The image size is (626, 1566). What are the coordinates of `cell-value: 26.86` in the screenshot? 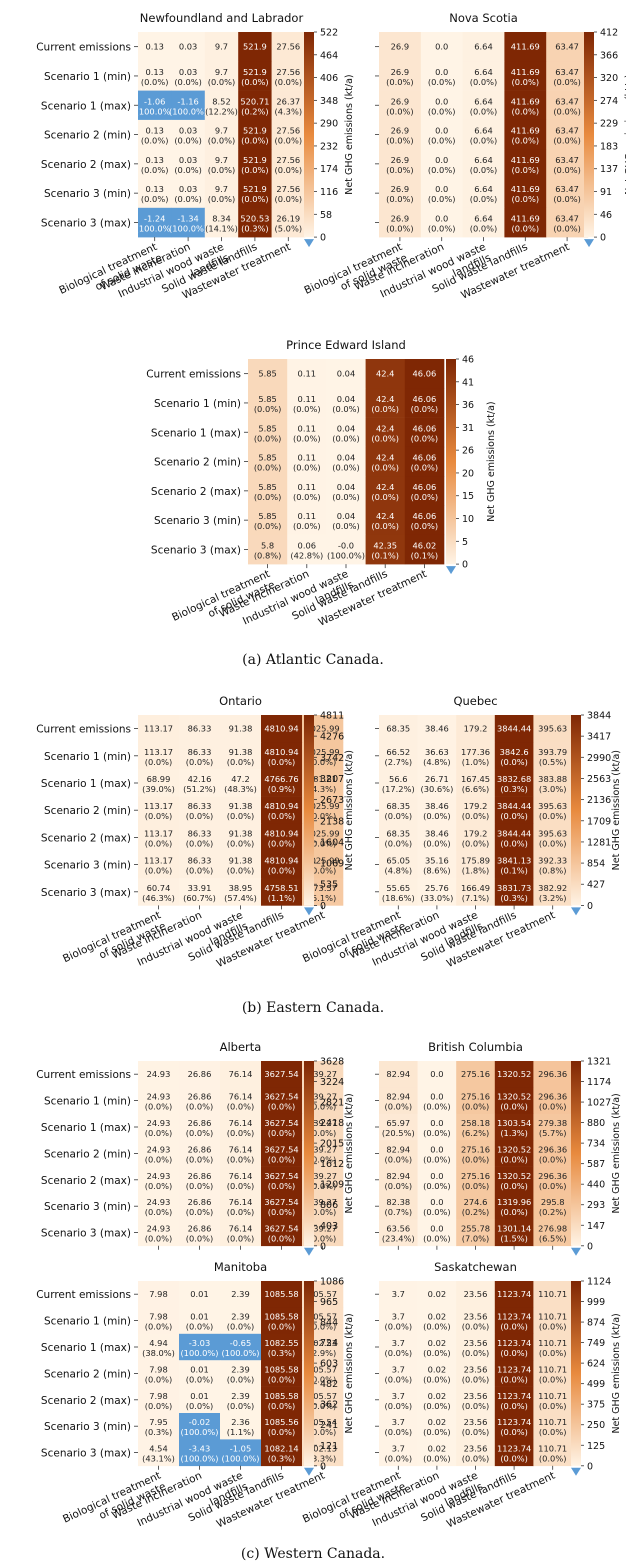 It's located at (200, 1074).